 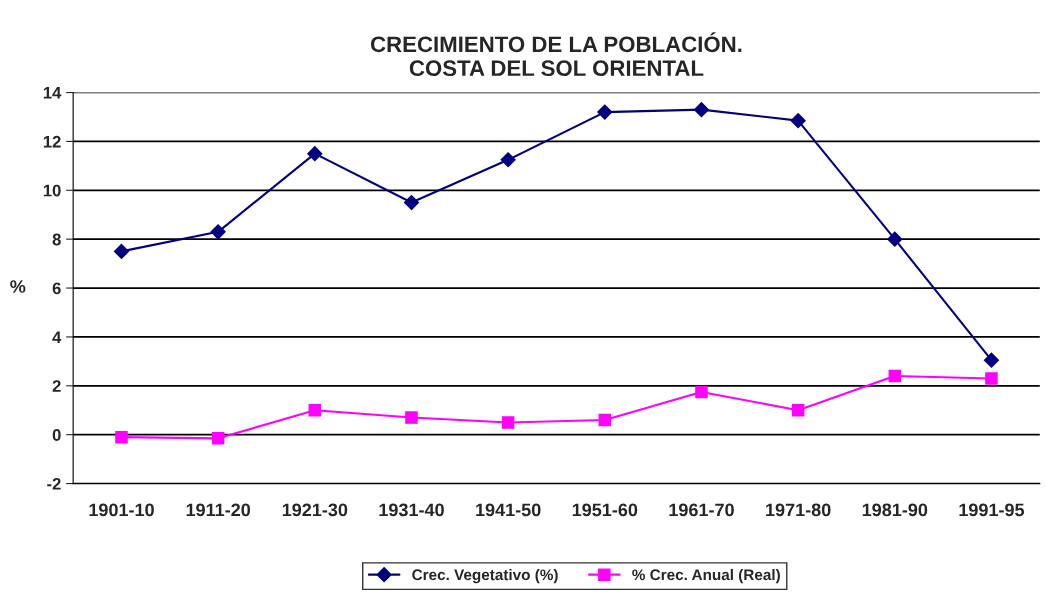 I want to click on y-tick-label: 0, so click(x=56, y=435).